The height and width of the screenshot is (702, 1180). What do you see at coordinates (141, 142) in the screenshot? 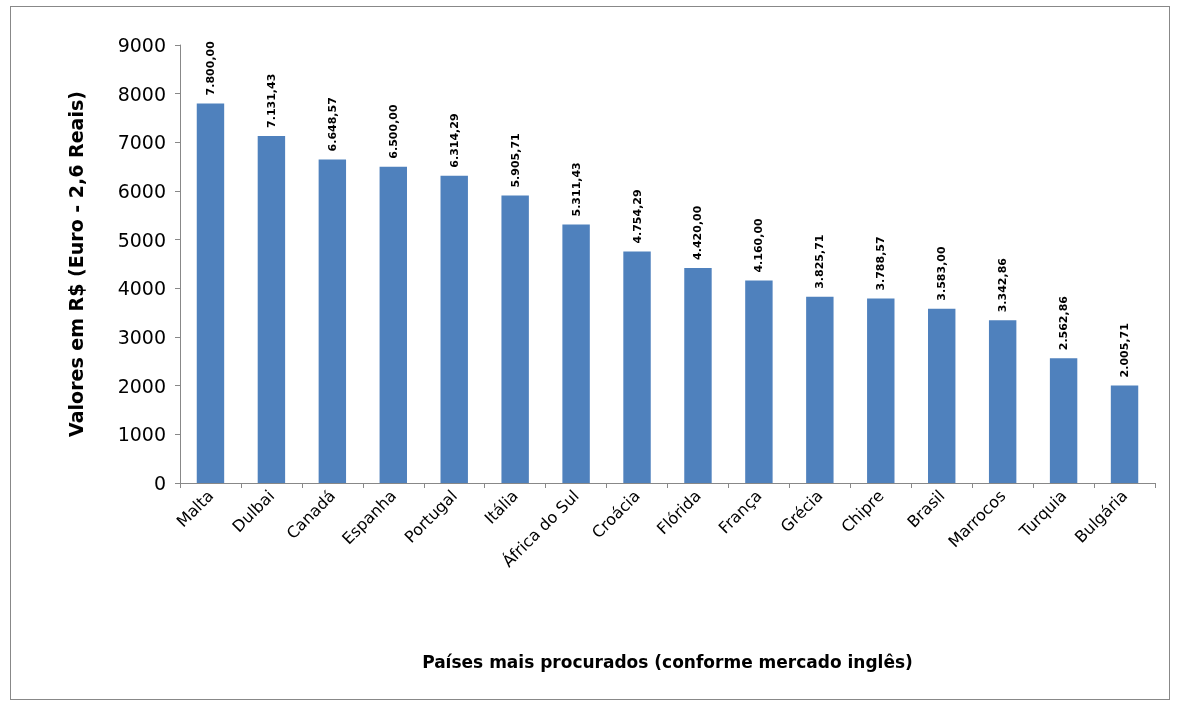
I see `y-tick-label: 7000` at bounding box center [141, 142].